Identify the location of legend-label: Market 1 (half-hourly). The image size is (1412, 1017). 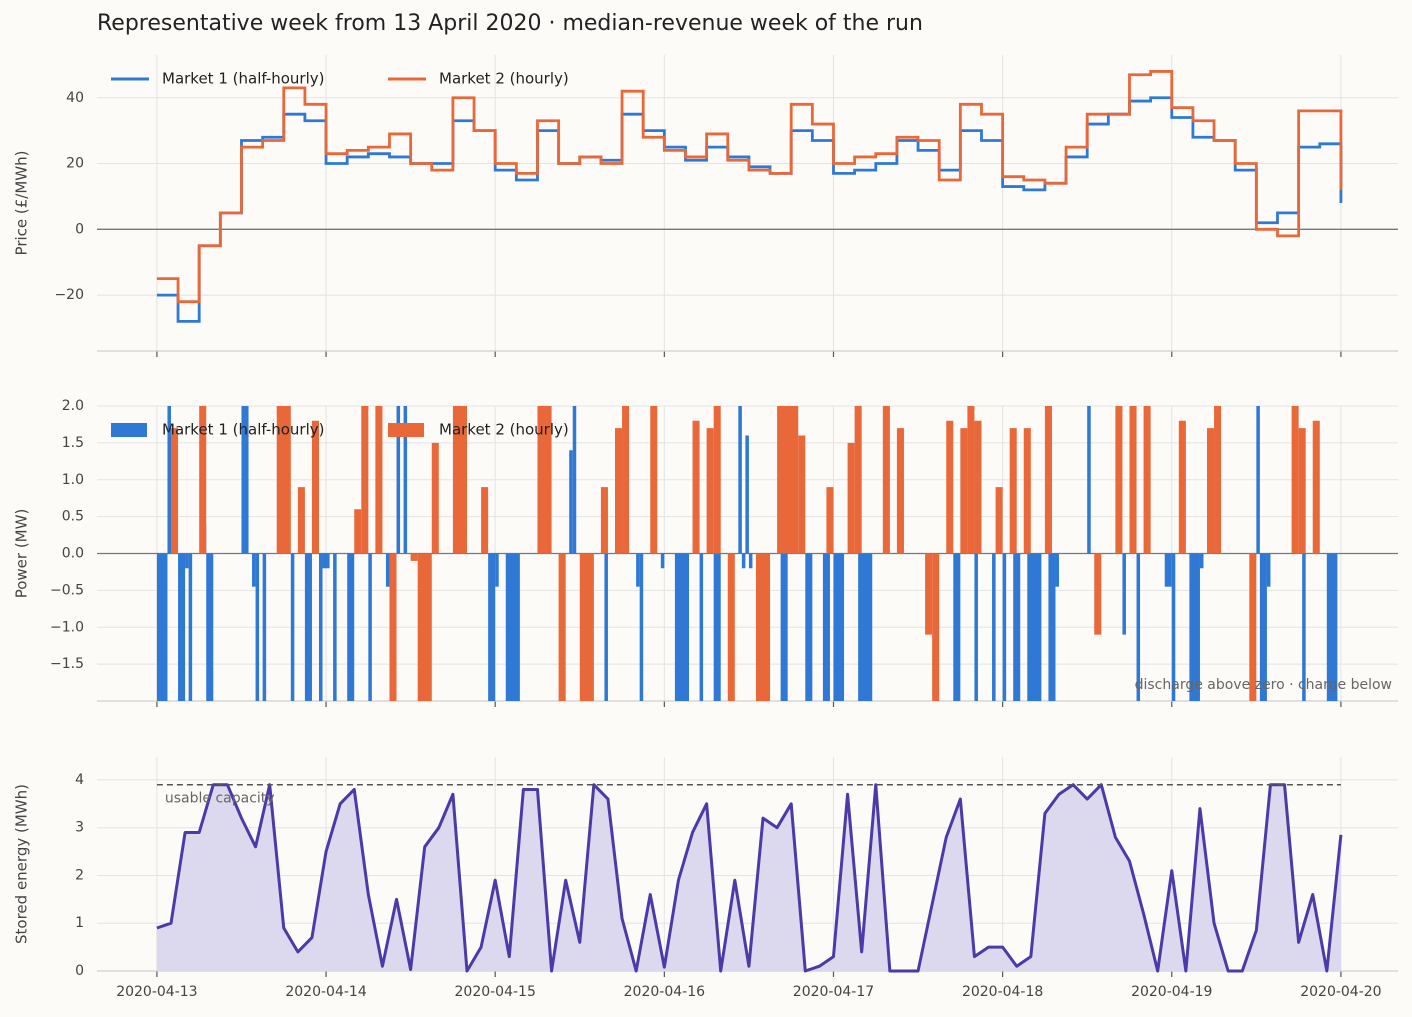
(243, 430).